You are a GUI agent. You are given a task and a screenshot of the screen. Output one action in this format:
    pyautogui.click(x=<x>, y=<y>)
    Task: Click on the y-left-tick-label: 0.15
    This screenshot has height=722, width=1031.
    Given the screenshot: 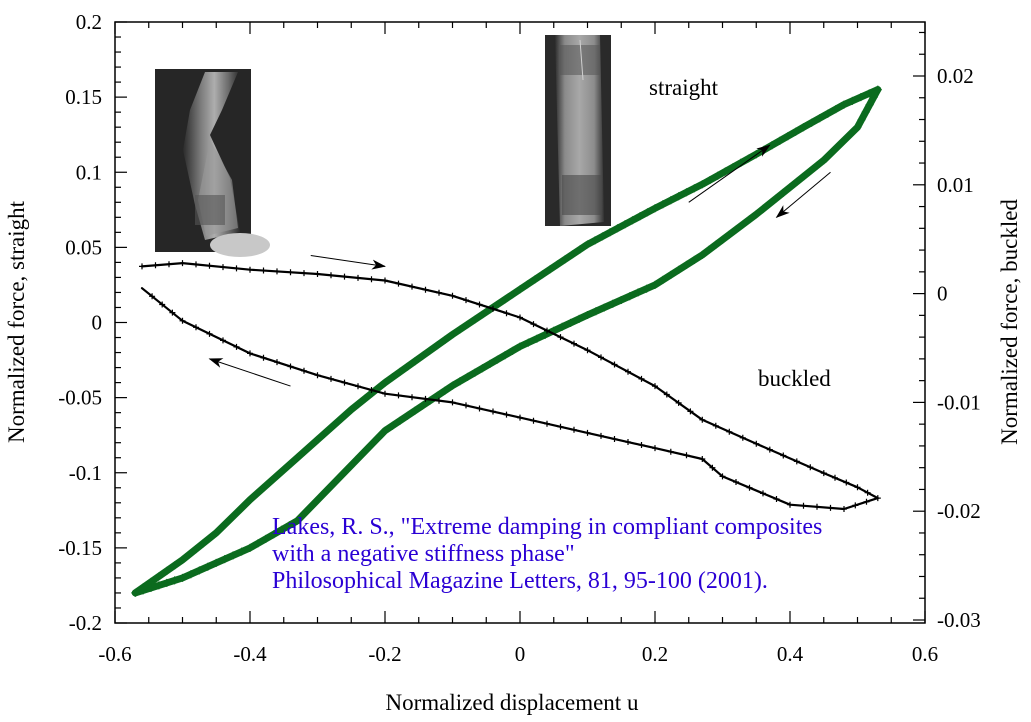 What is the action you would take?
    pyautogui.click(x=83, y=97)
    